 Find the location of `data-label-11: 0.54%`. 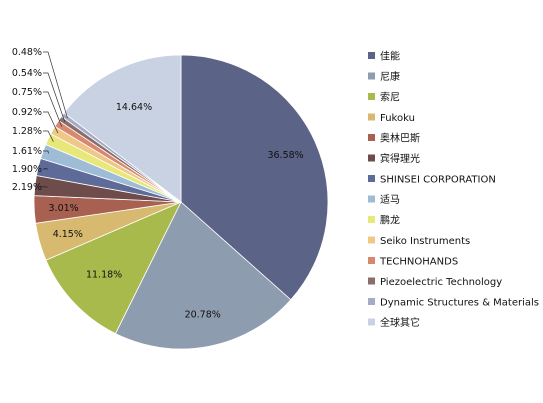

data-label-11: 0.54% is located at coordinates (27, 73).